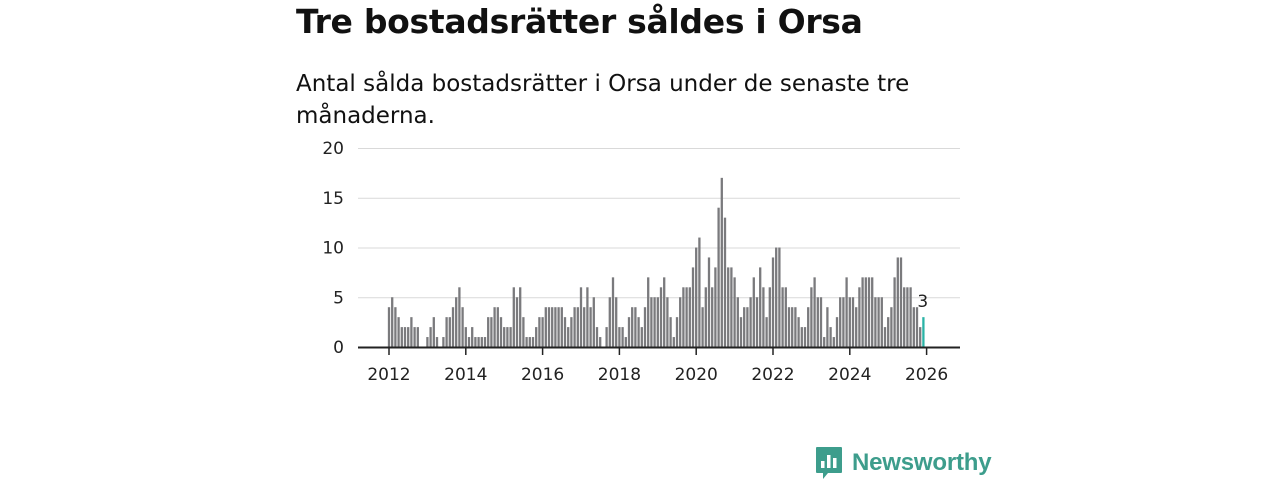 This screenshot has width=1280, height=480. I want to click on last-value-label: 3, so click(922, 302).